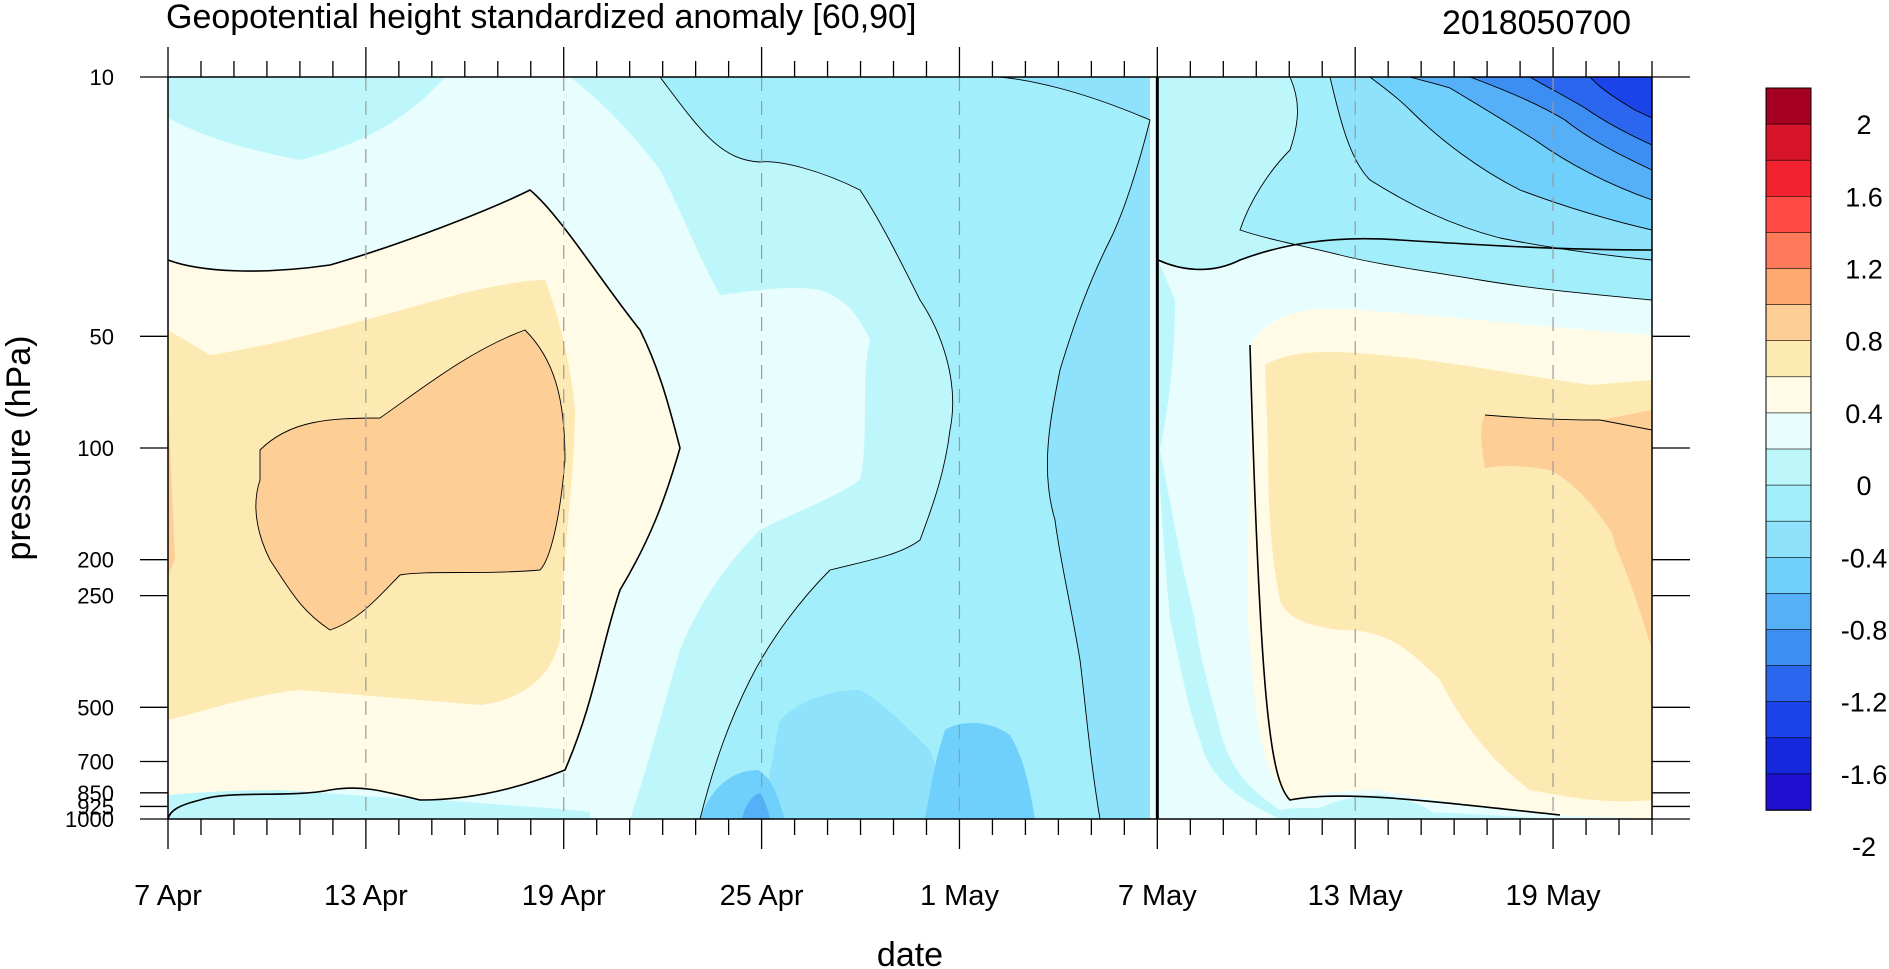 The image size is (1889, 969). I want to click on y-tick-label: 500, so click(95, 707).